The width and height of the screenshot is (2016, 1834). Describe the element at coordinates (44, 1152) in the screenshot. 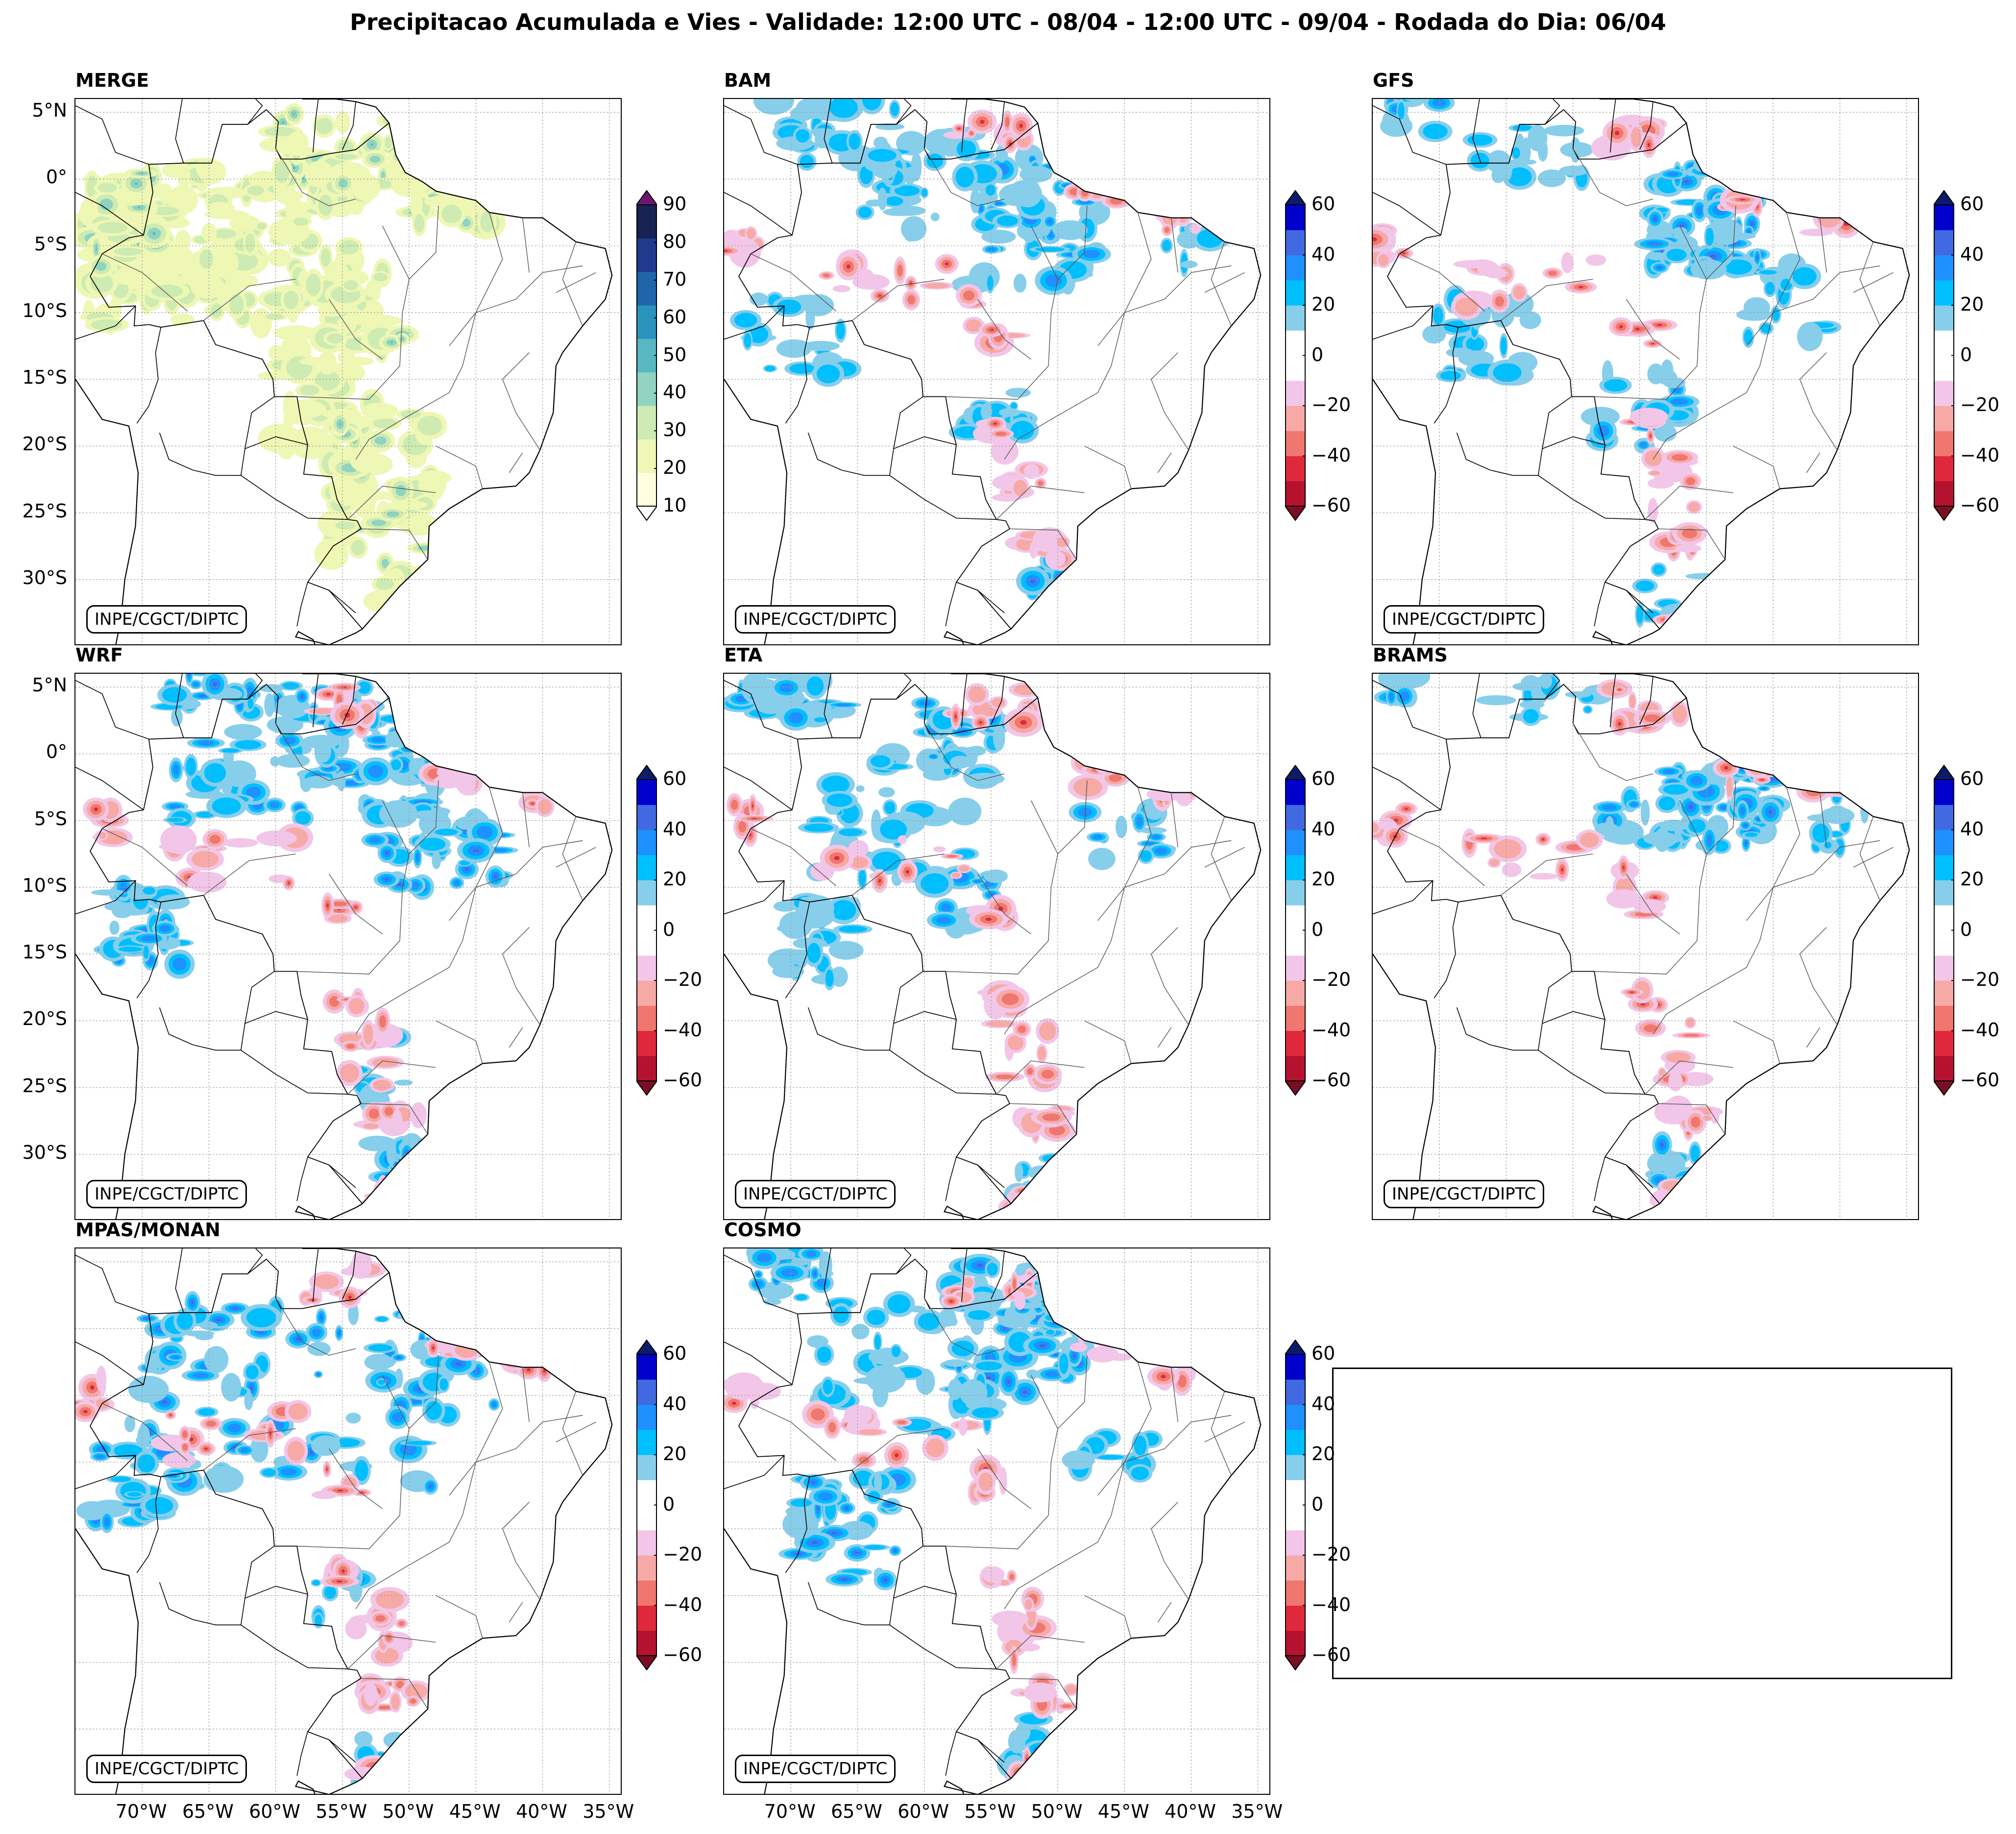

I see `lat-tick-label: 30°S` at that location.